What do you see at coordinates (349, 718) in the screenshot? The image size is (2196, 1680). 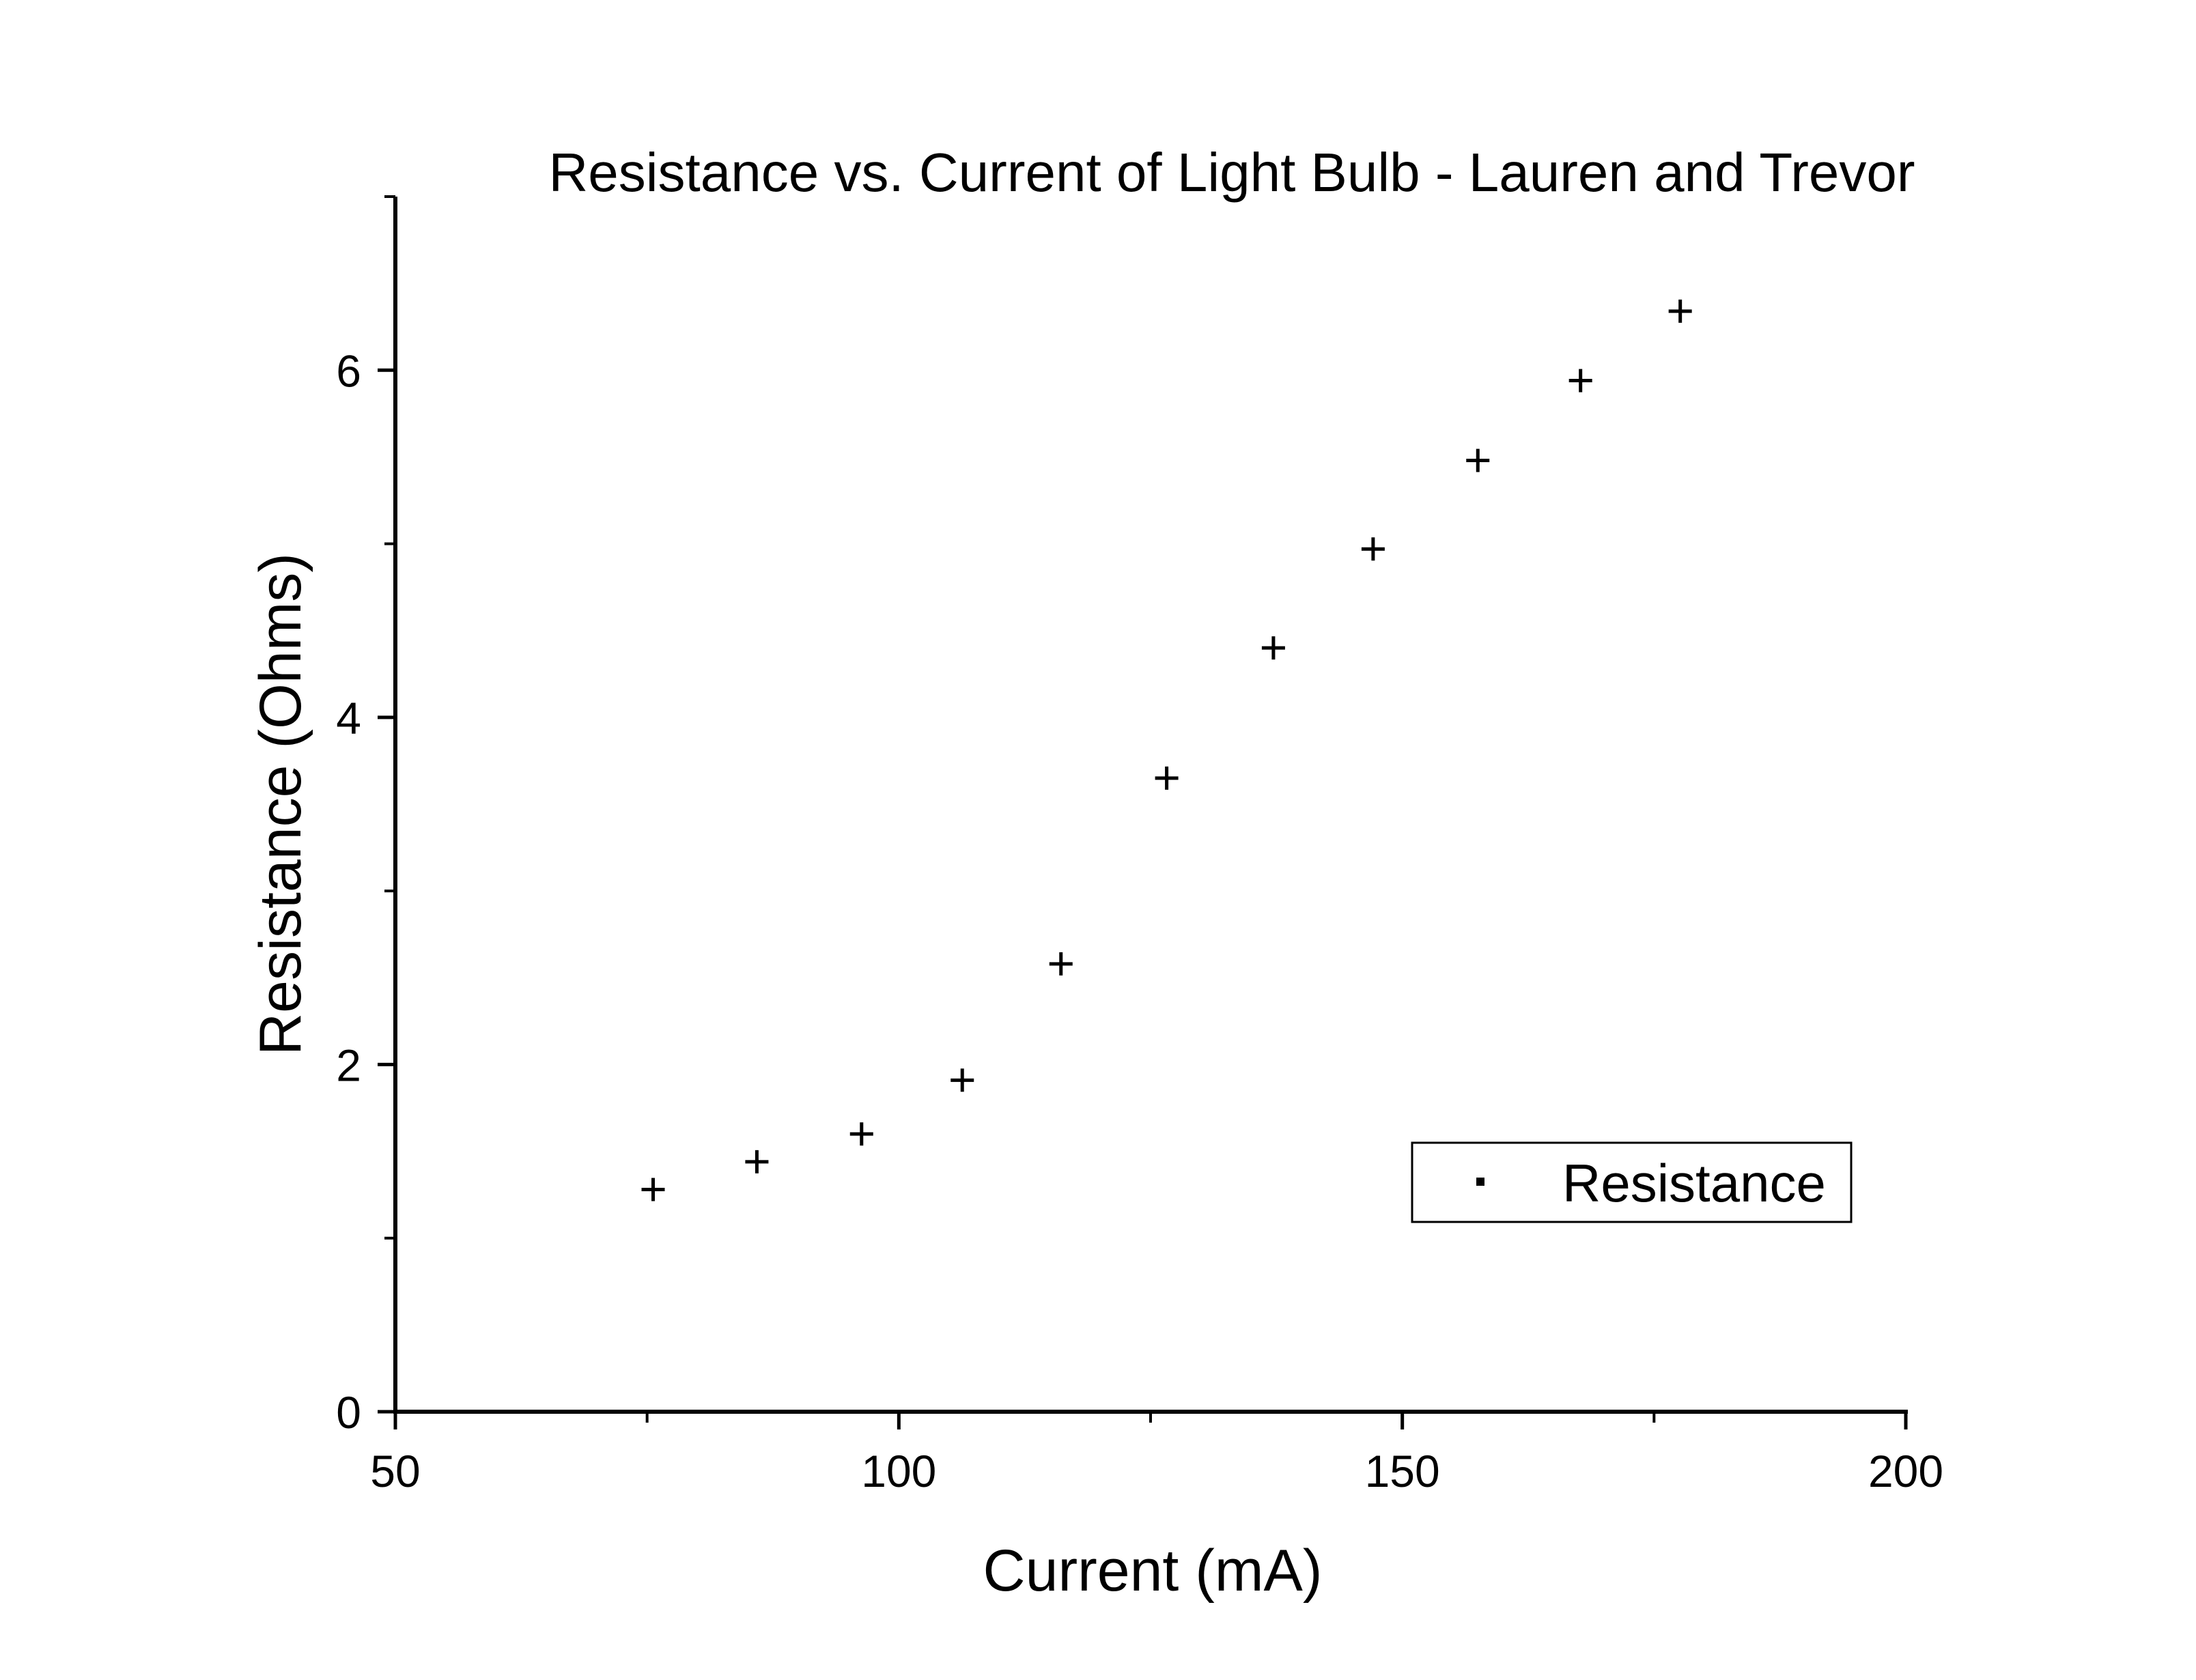 I see `y-tick-label: 4` at bounding box center [349, 718].